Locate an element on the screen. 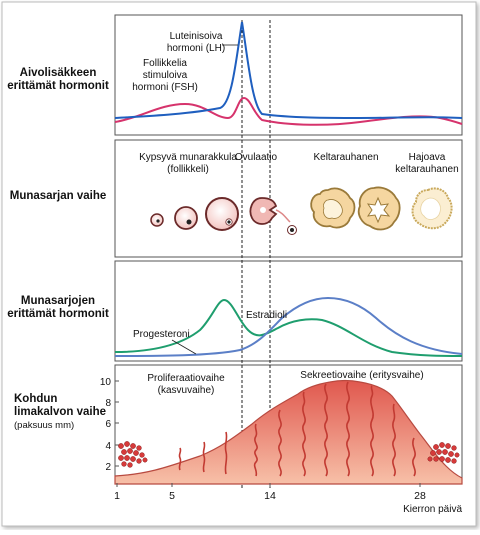  y-tick-10: 10 is located at coordinates (106, 382).